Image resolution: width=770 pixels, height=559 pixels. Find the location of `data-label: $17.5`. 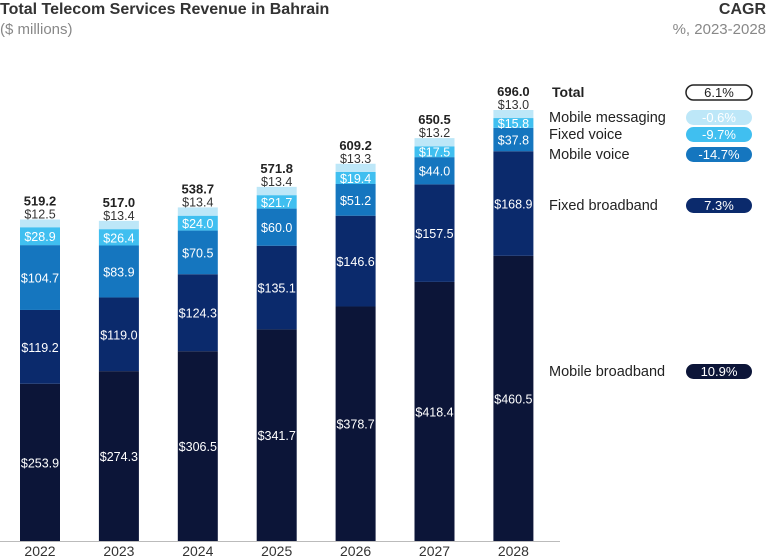

data-label: $17.5 is located at coordinates (434, 153).